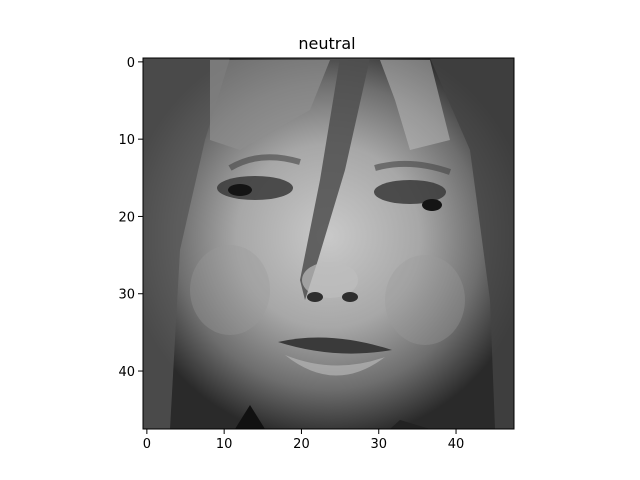 The width and height of the screenshot is (640, 480). What do you see at coordinates (326, 43) in the screenshot?
I see `plot-title: neutral` at bounding box center [326, 43].